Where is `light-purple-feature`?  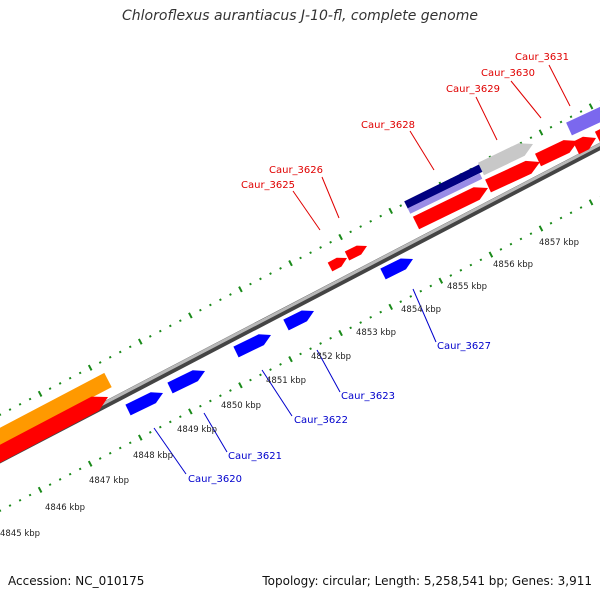
light-purple-feature is located at coordinates (445, 193).